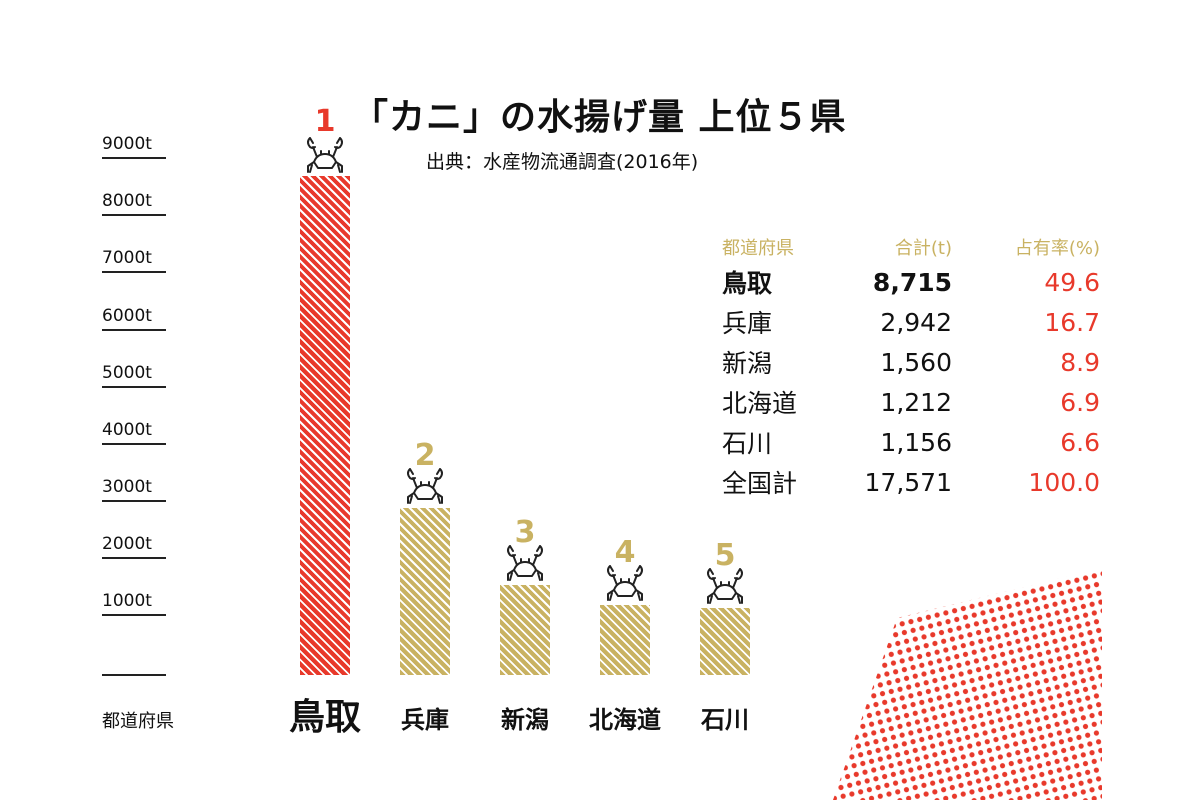 The image size is (1200, 800). I want to click on table-row: 新潟 1,560 8.9, so click(911, 362).